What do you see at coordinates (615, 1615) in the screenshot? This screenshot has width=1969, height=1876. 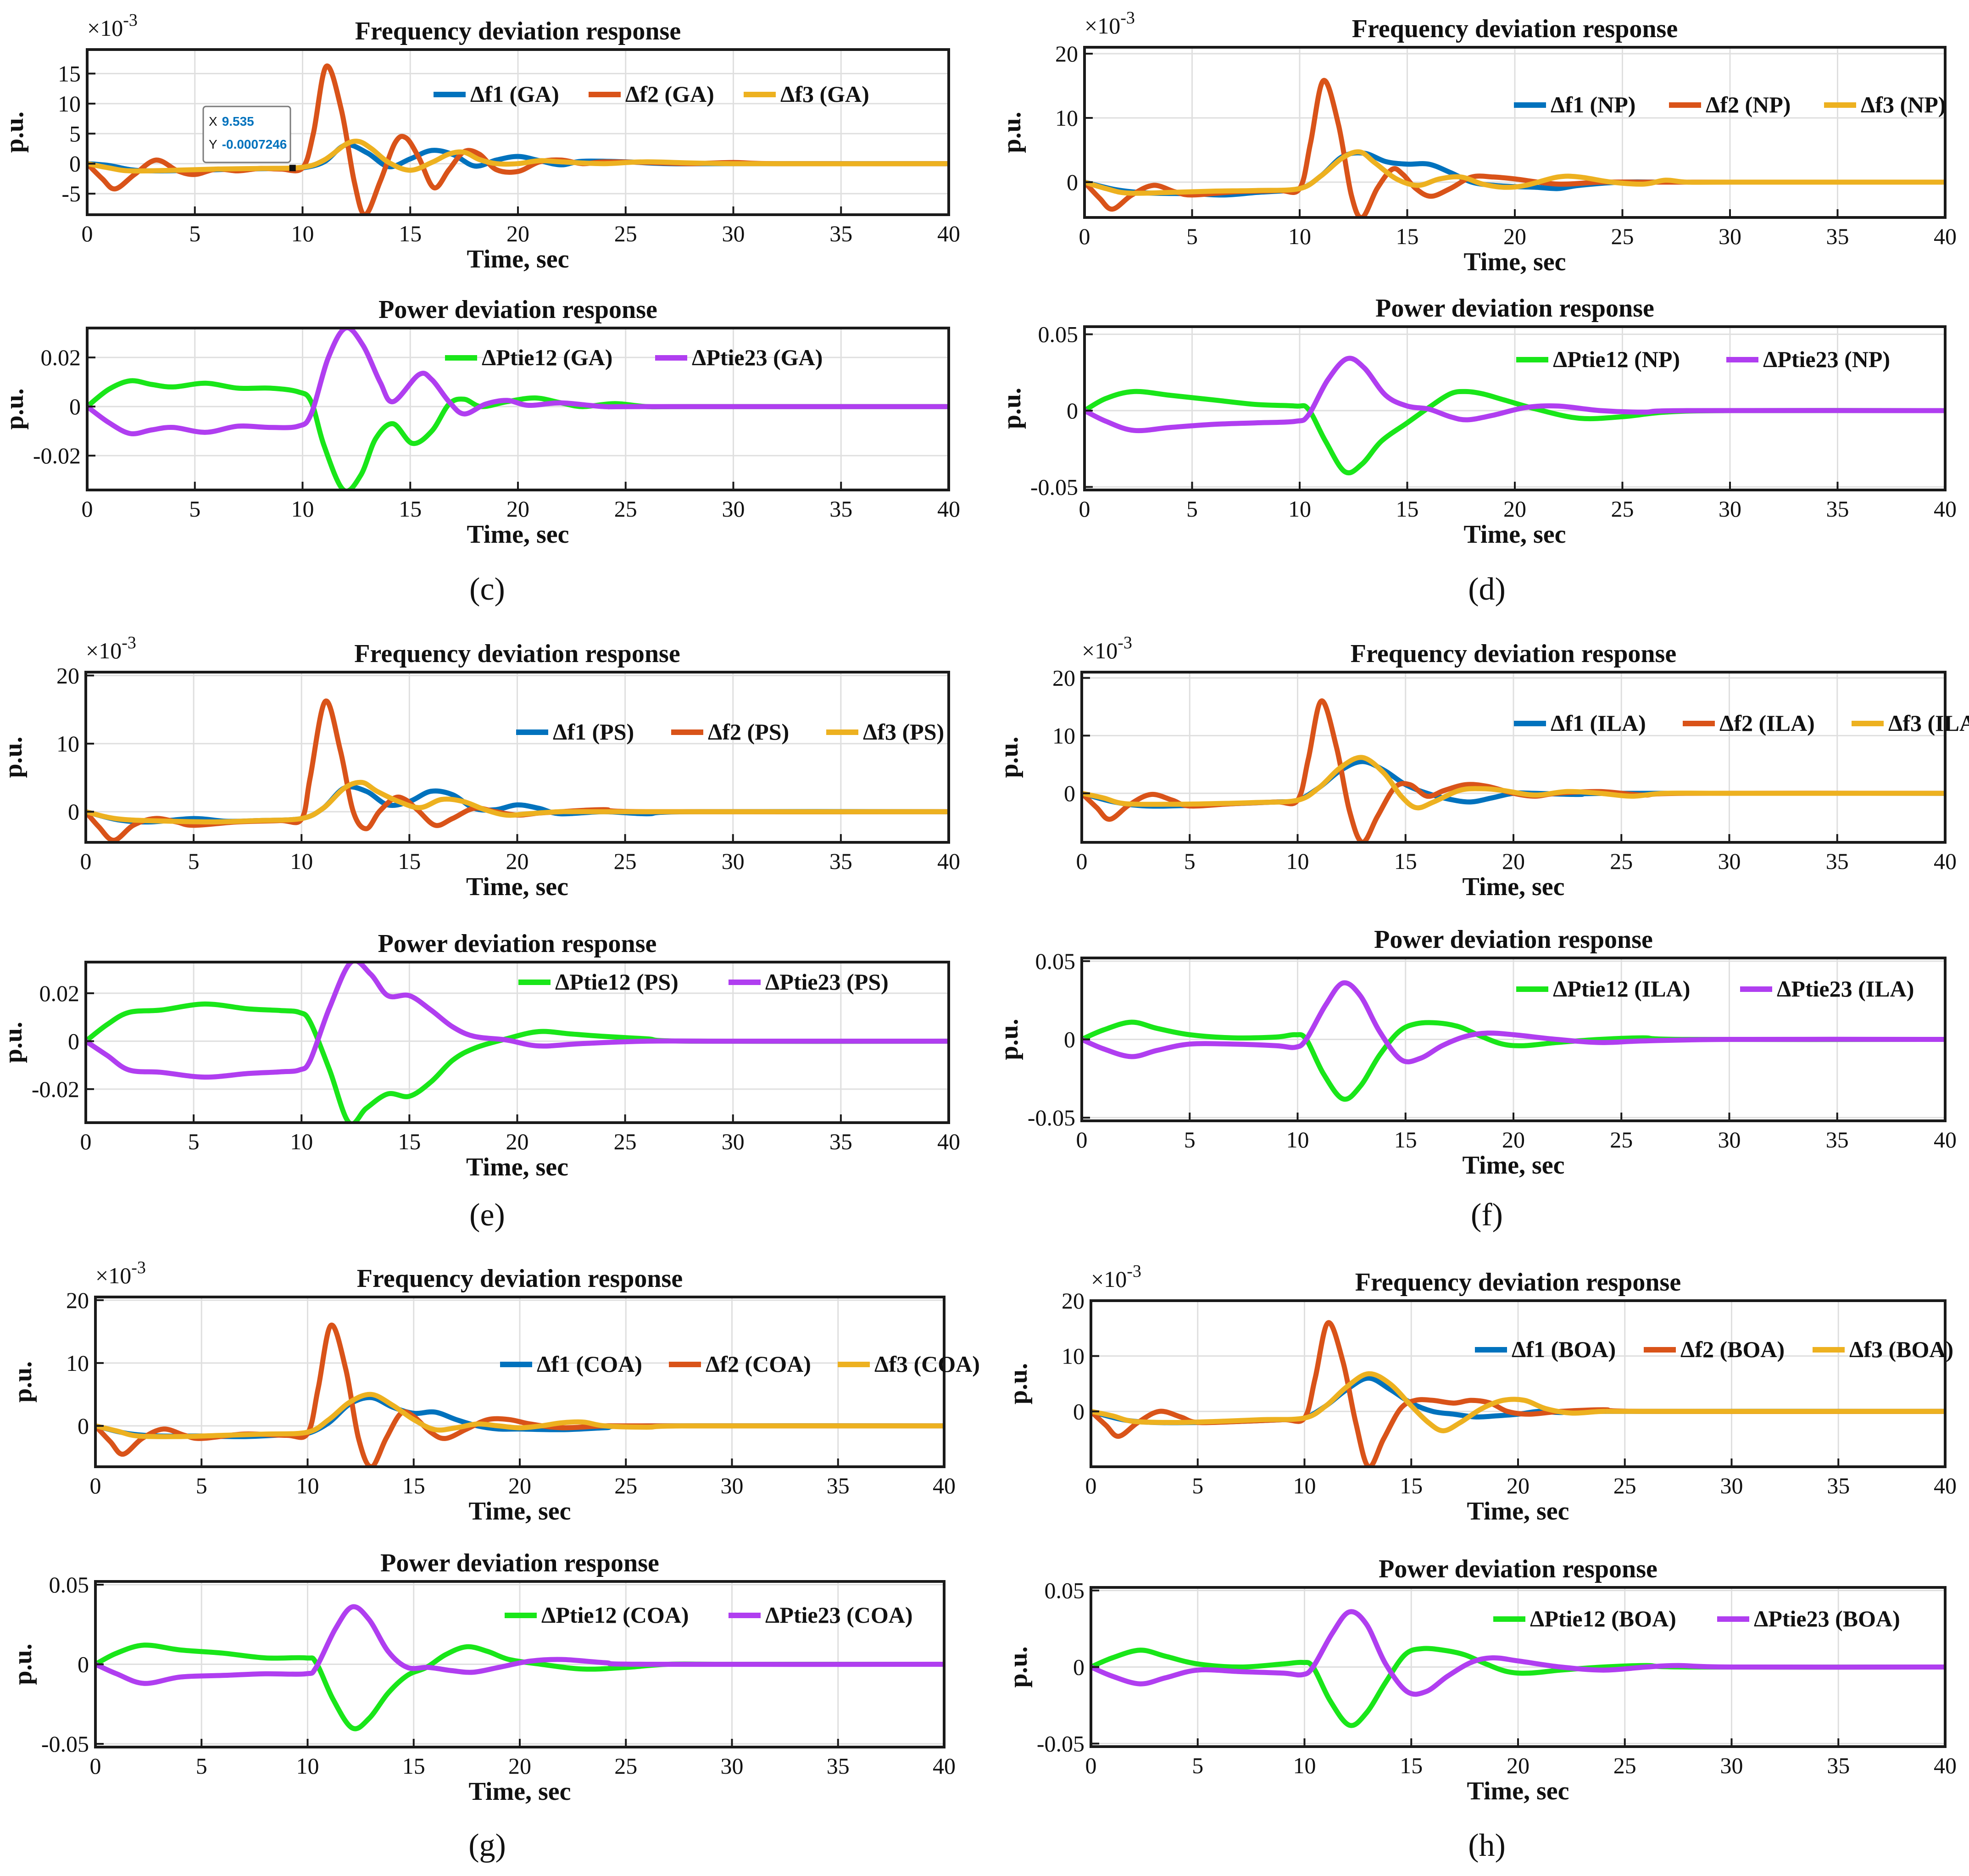 I see `legend-label: ΔPtie12 (COA)` at bounding box center [615, 1615].